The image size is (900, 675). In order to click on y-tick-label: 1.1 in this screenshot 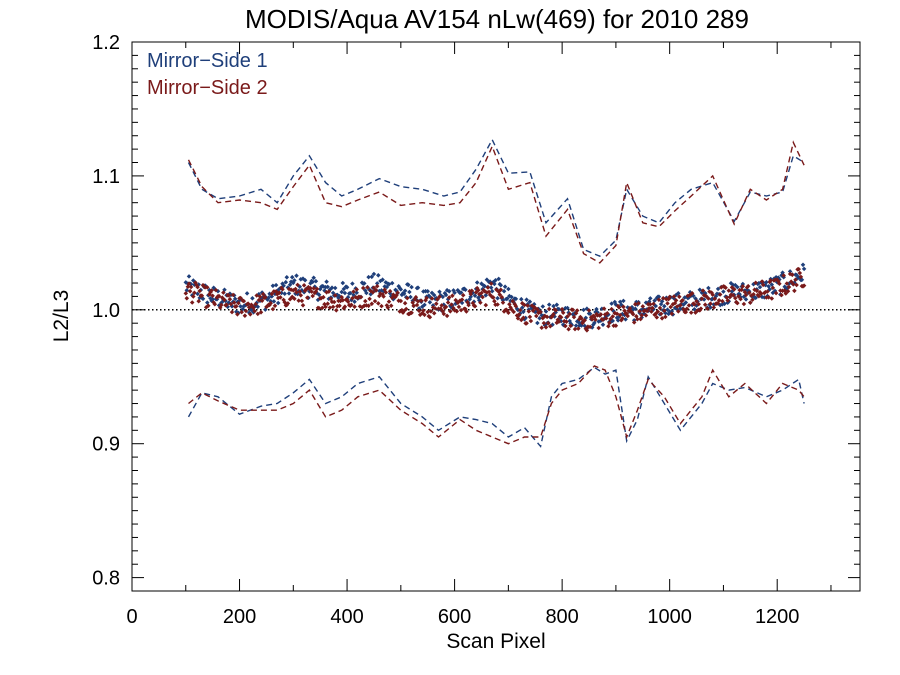, I will do `click(106, 177)`.